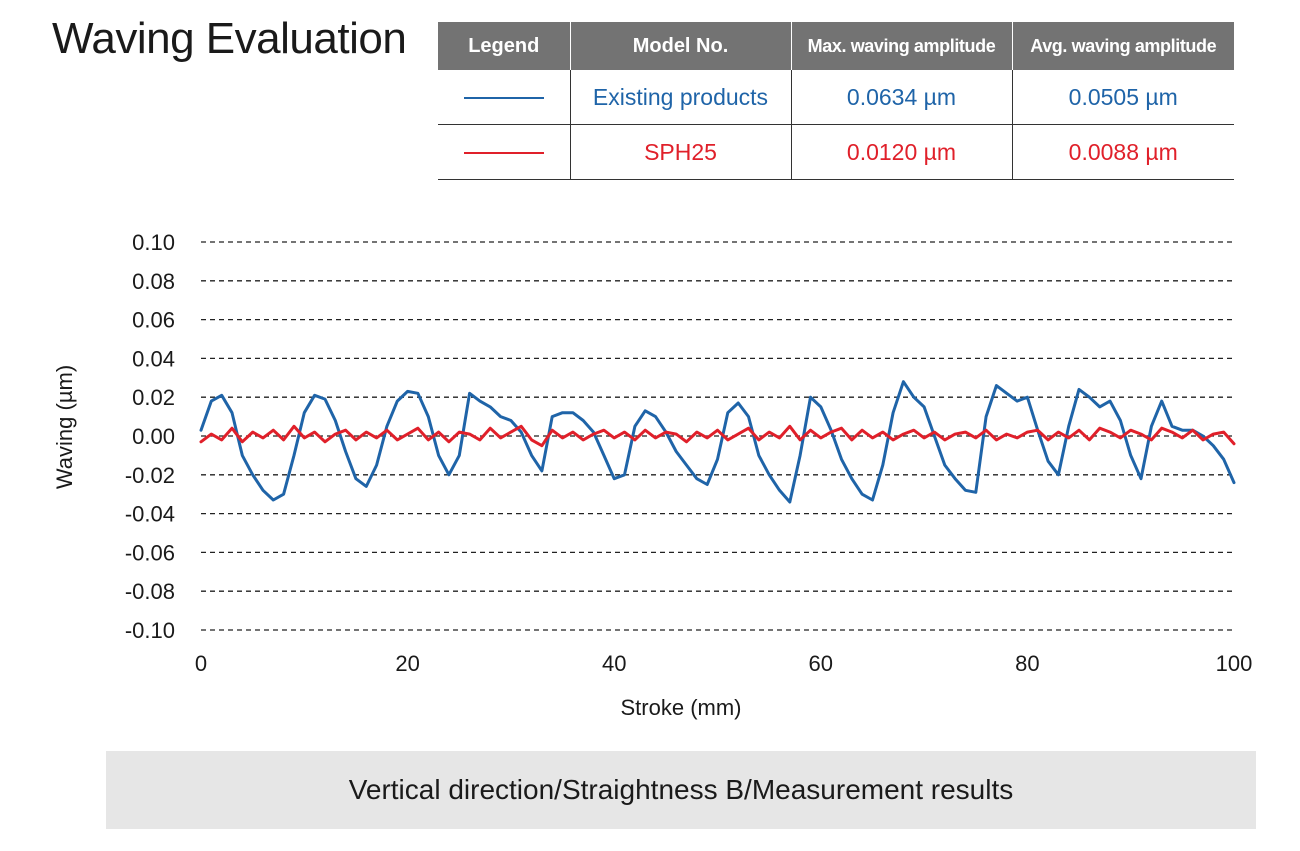 This screenshot has width=1300, height=851. What do you see at coordinates (153, 320) in the screenshot?
I see `y-tick-label: 0.06` at bounding box center [153, 320].